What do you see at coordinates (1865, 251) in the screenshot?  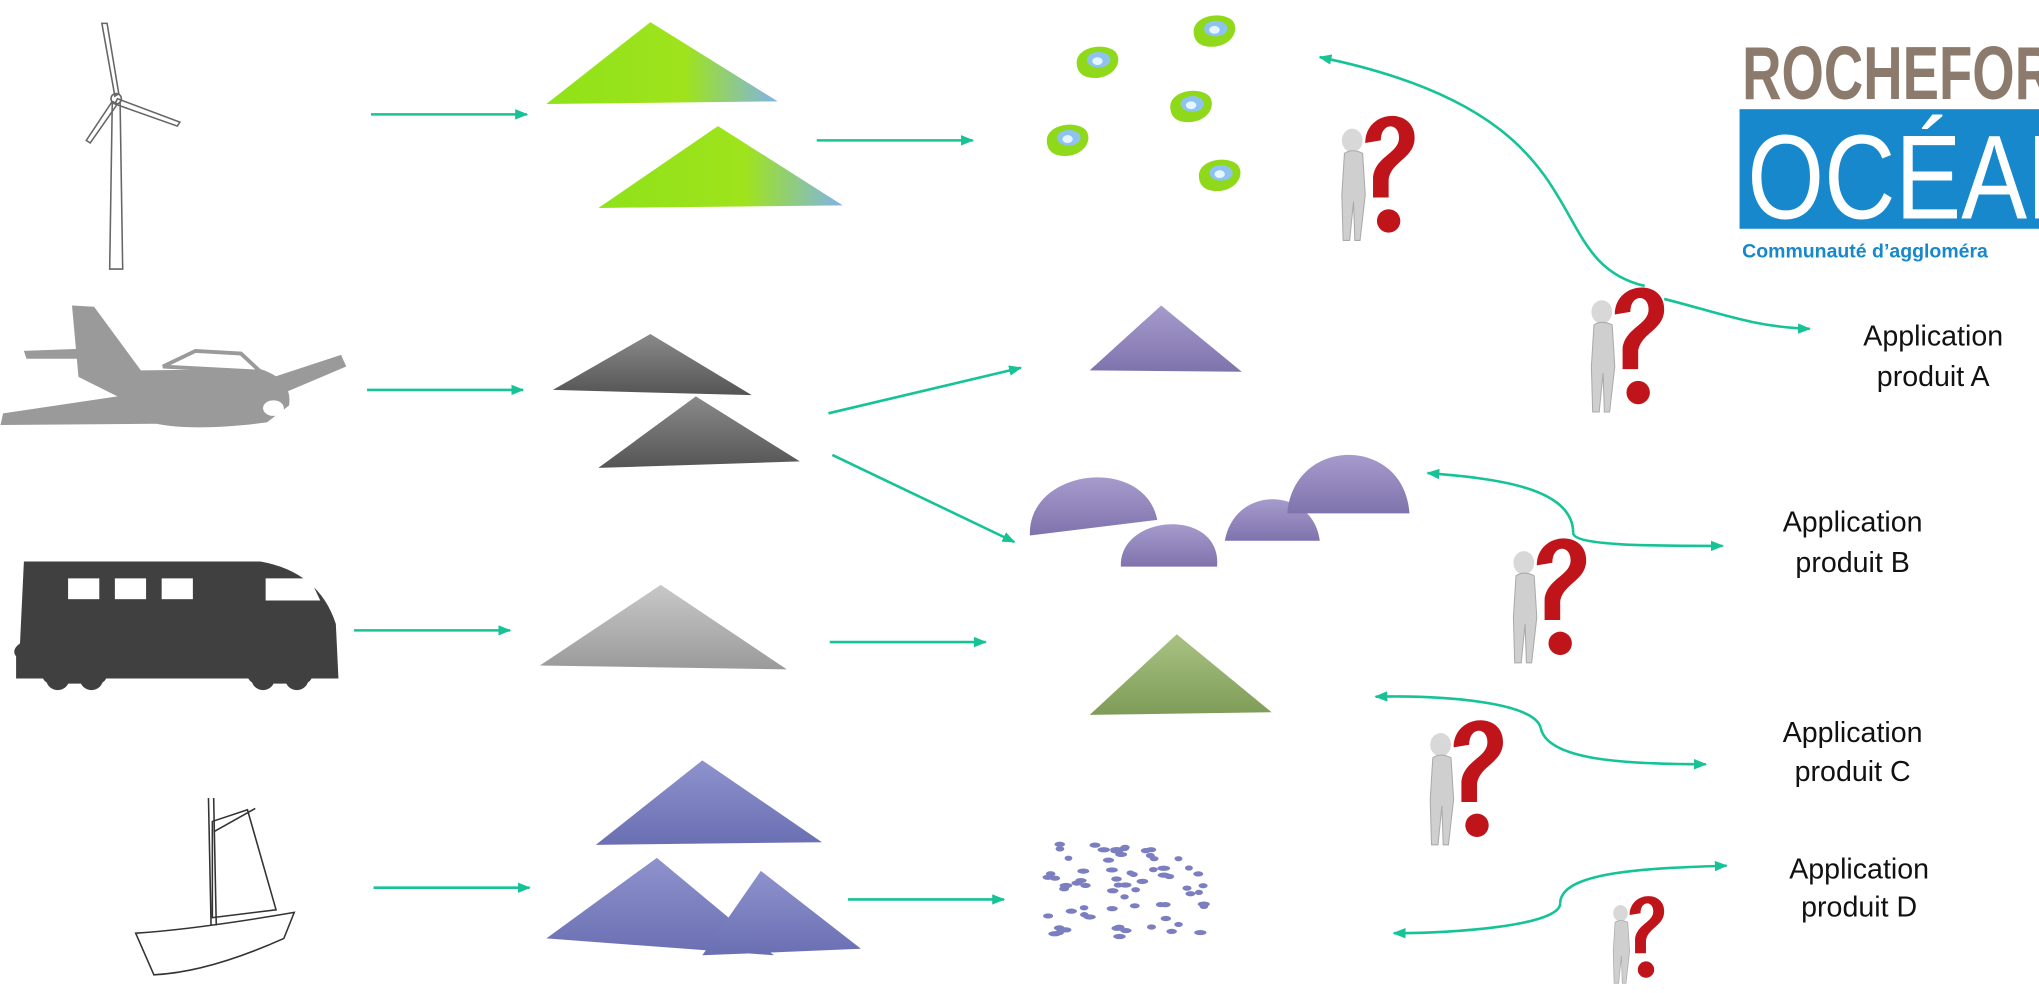 I see `logo-text: Communauté d’aggloméra` at bounding box center [1865, 251].